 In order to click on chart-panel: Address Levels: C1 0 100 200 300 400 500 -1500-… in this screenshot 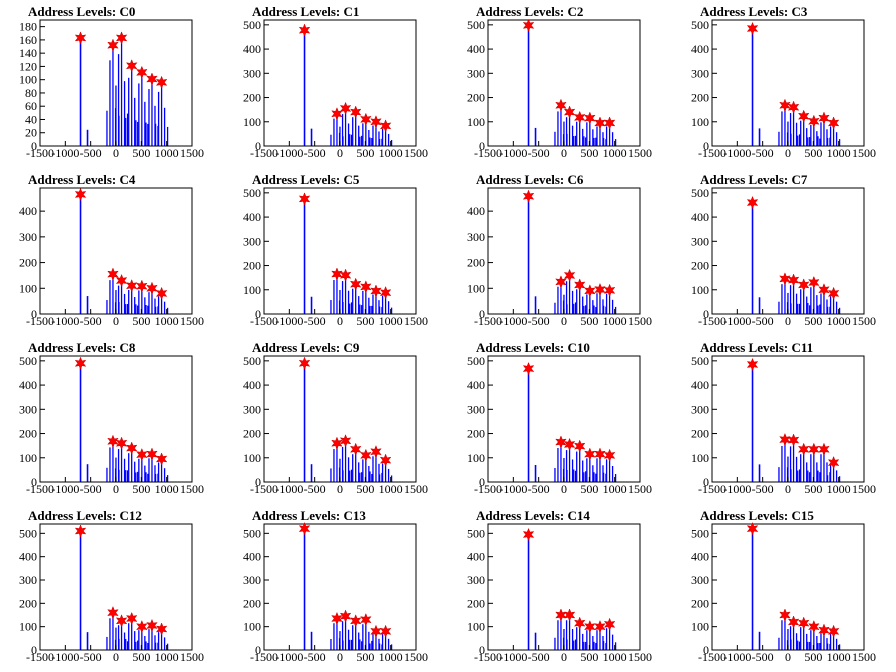, I will do `click(336, 84)`.